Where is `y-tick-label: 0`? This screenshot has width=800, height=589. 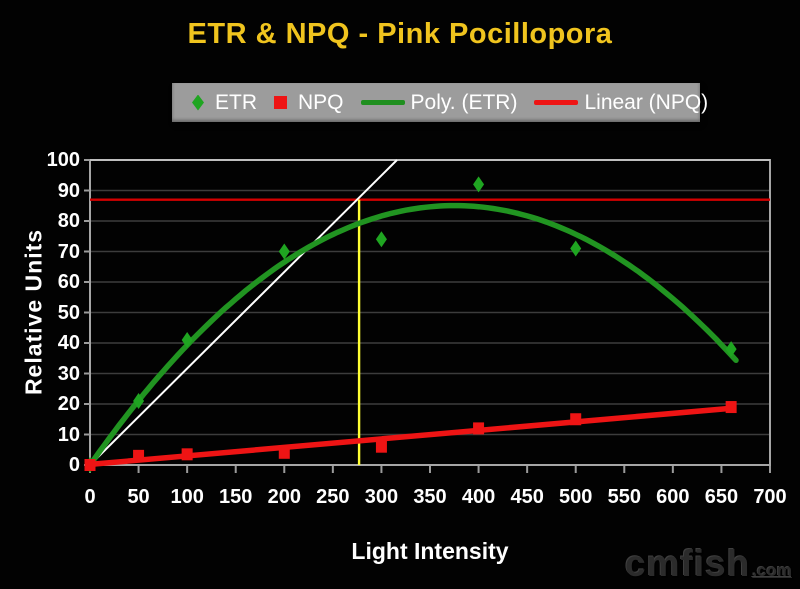
y-tick-label: 0 is located at coordinates (74, 465).